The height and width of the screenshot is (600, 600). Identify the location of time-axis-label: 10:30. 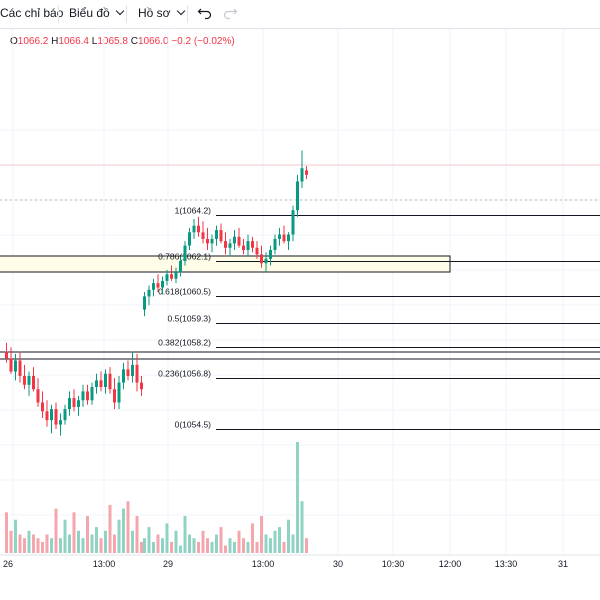
(393, 564).